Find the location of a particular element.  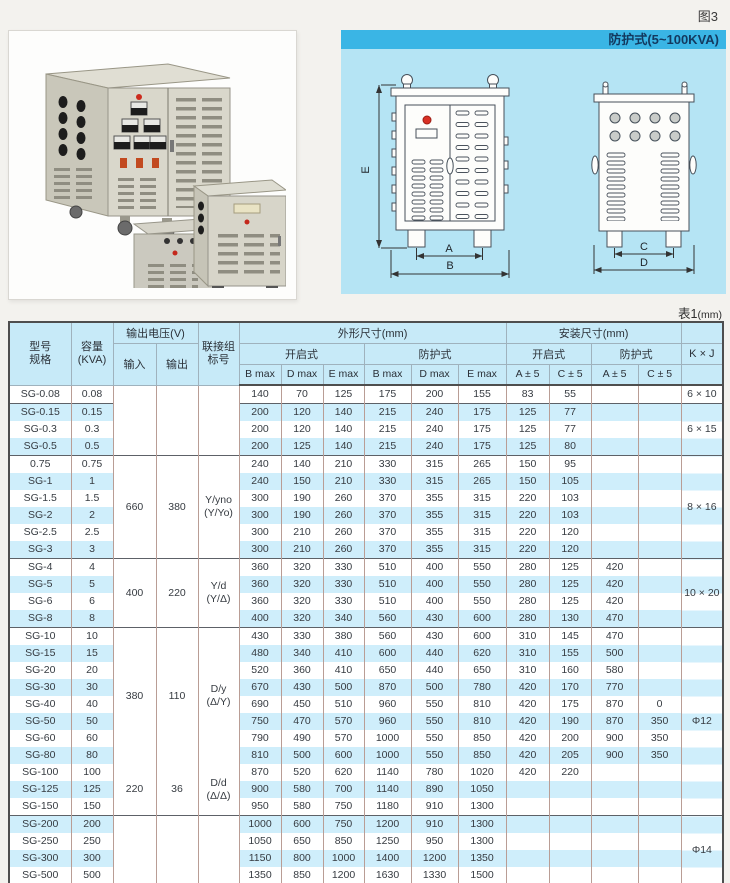

cell-kva: 0.3 is located at coordinates (92, 429).